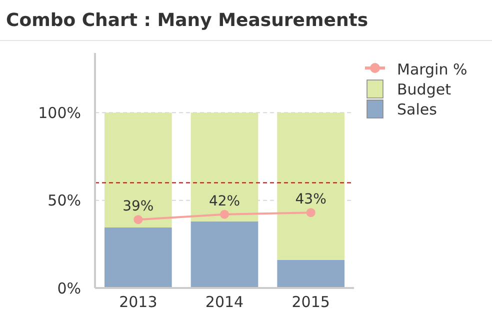 Image resolution: width=492 pixels, height=316 pixels. What do you see at coordinates (432, 69) in the screenshot?
I see `legend-label: Margin %` at bounding box center [432, 69].